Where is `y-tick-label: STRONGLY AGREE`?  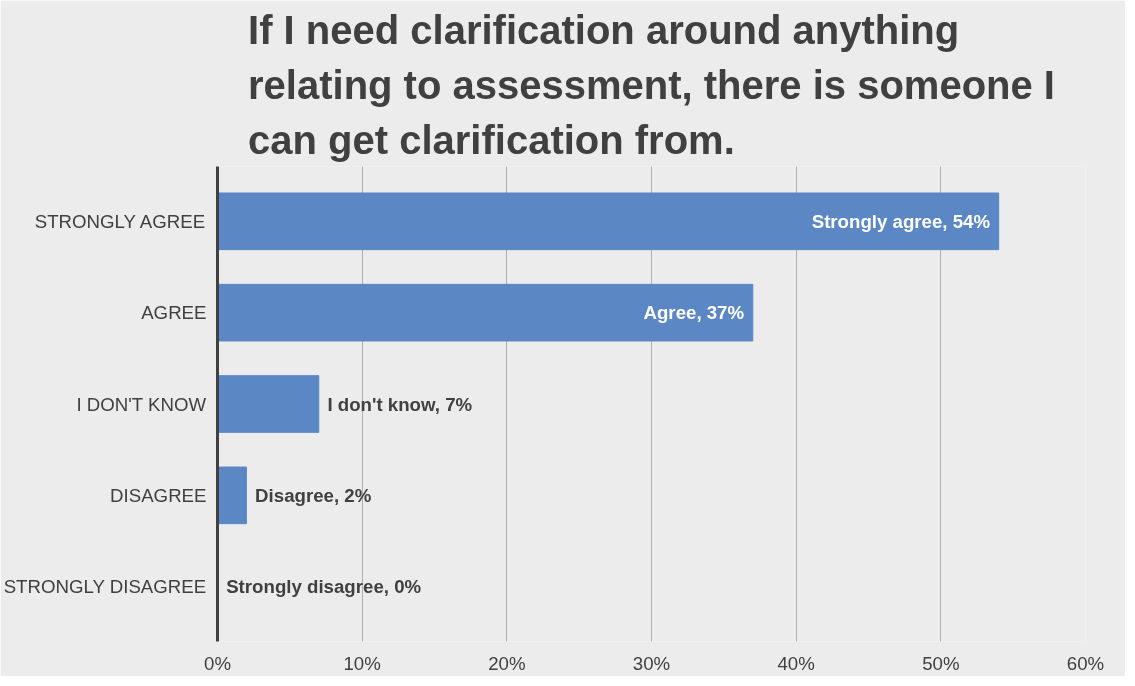 y-tick-label: STRONGLY AGREE is located at coordinates (120, 221).